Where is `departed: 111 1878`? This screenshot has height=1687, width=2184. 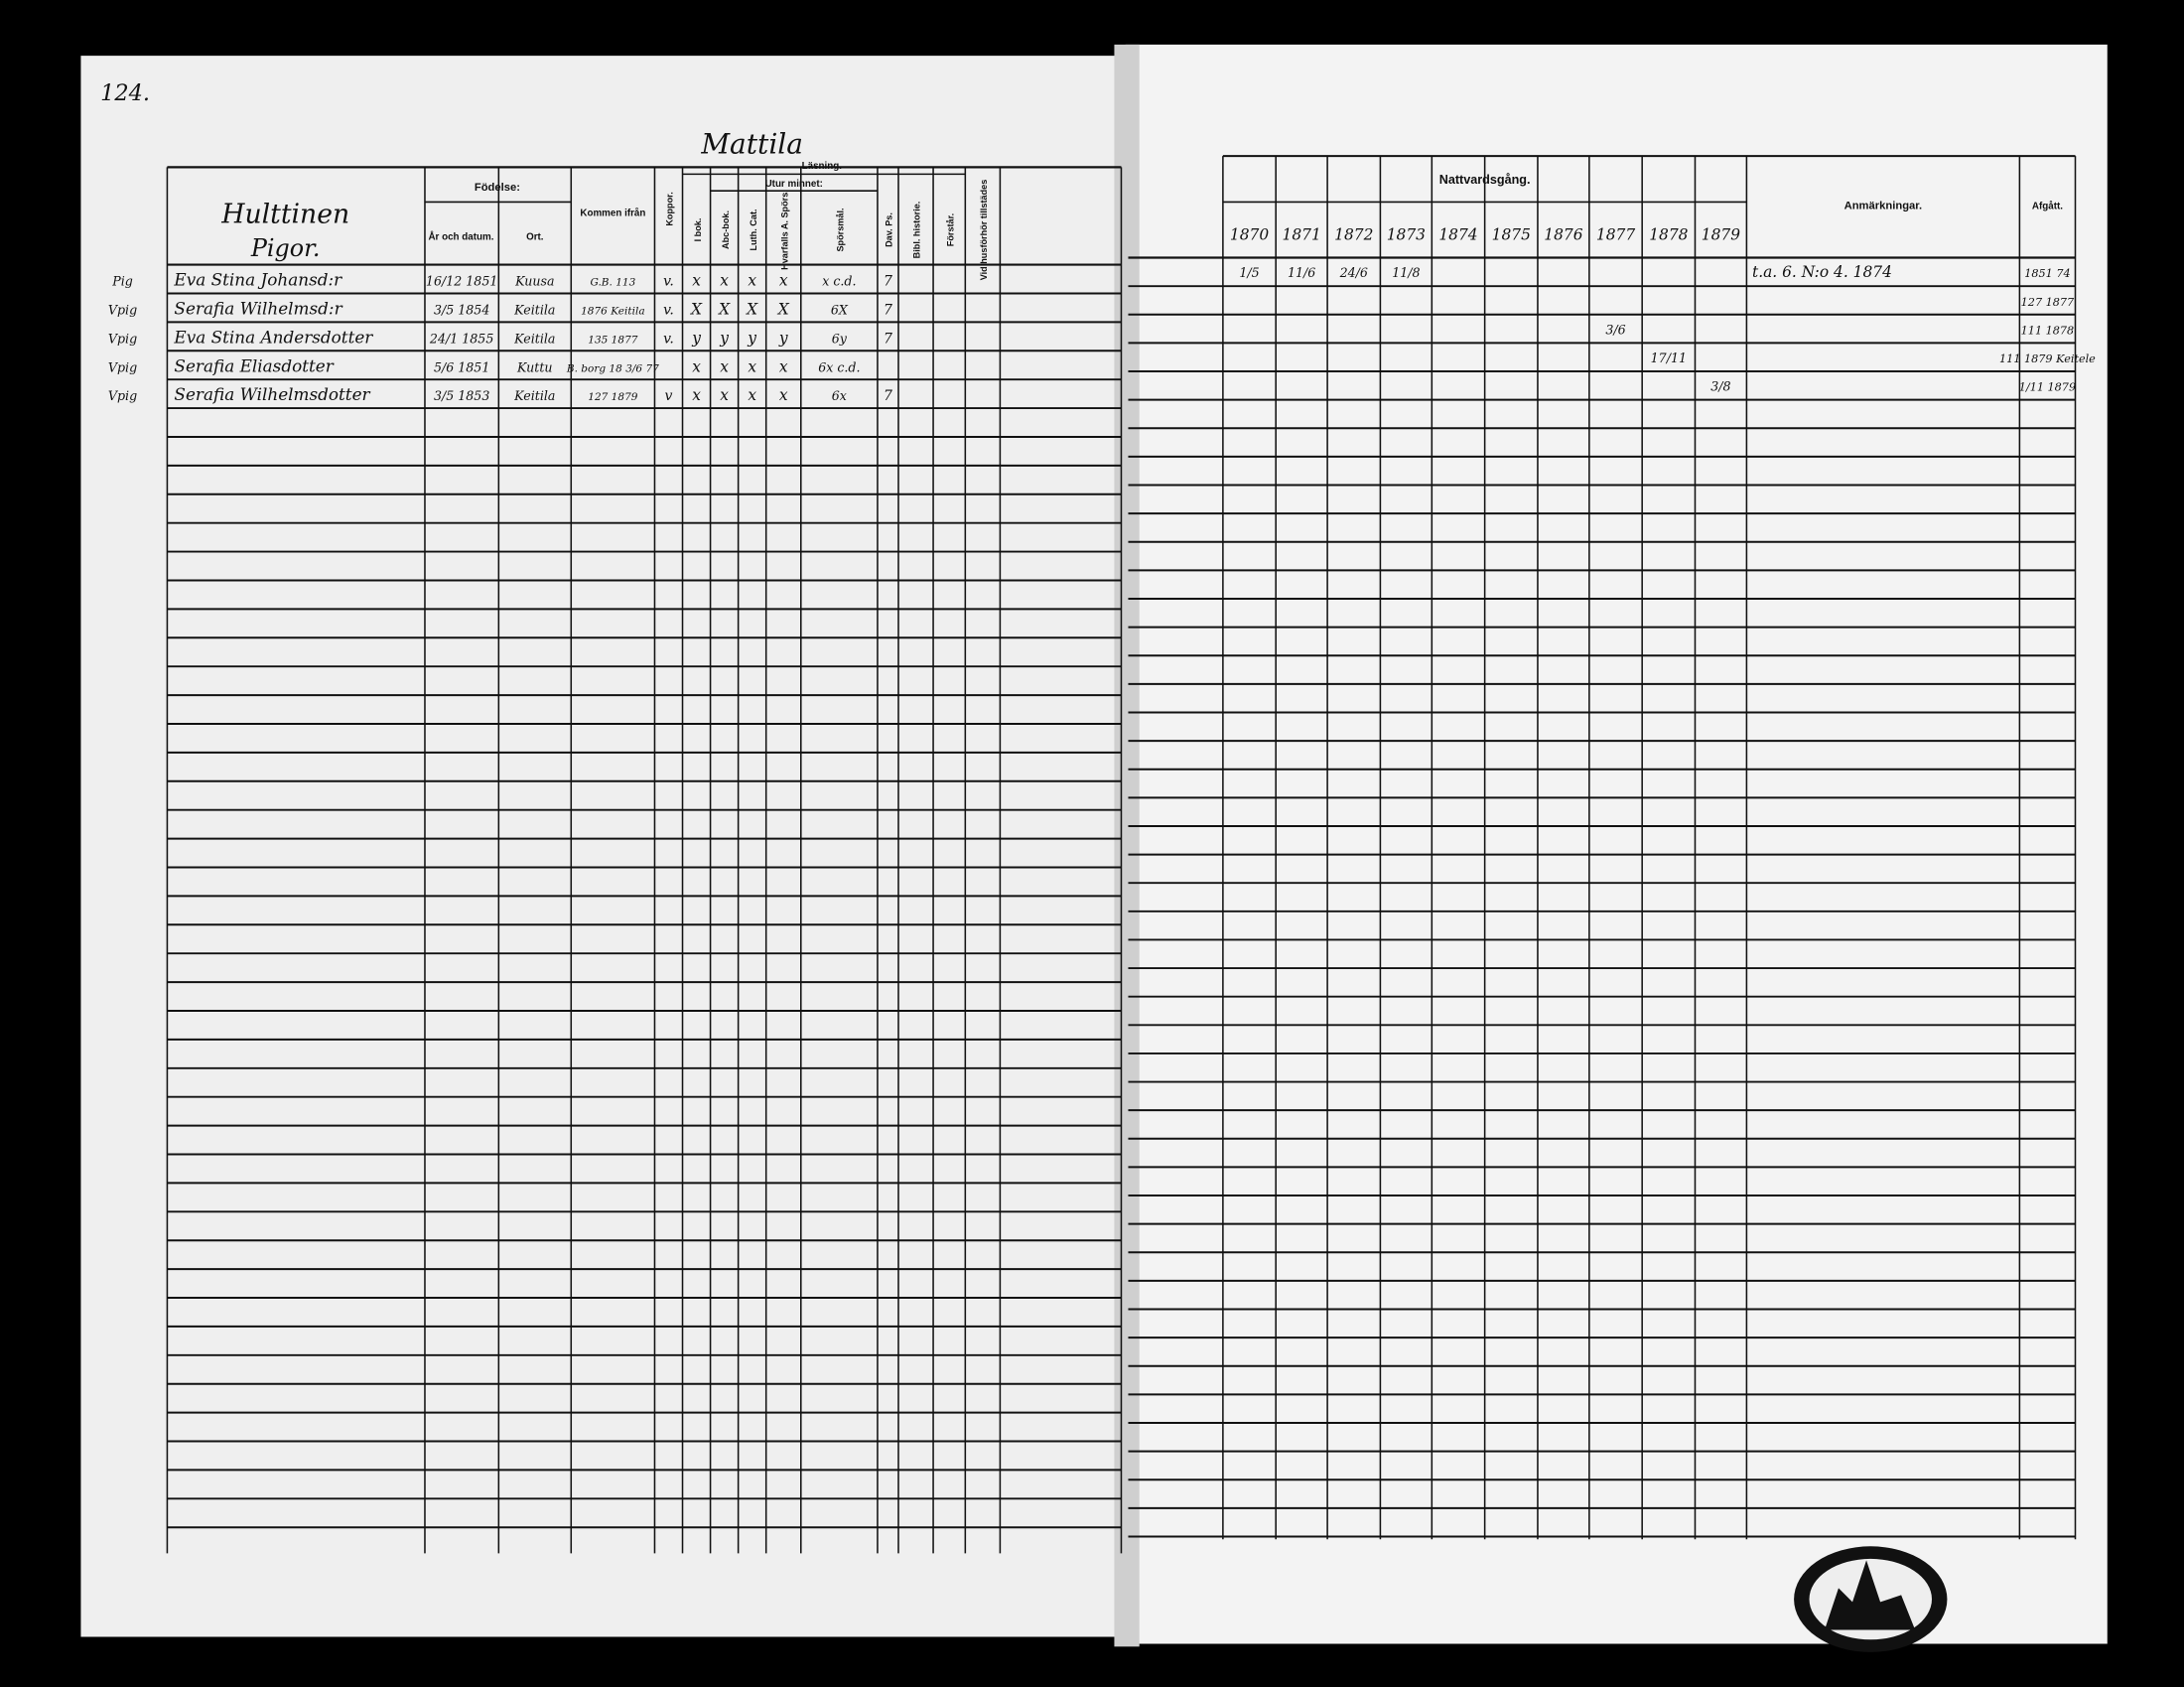
departed: 111 1878 is located at coordinates (2048, 330).